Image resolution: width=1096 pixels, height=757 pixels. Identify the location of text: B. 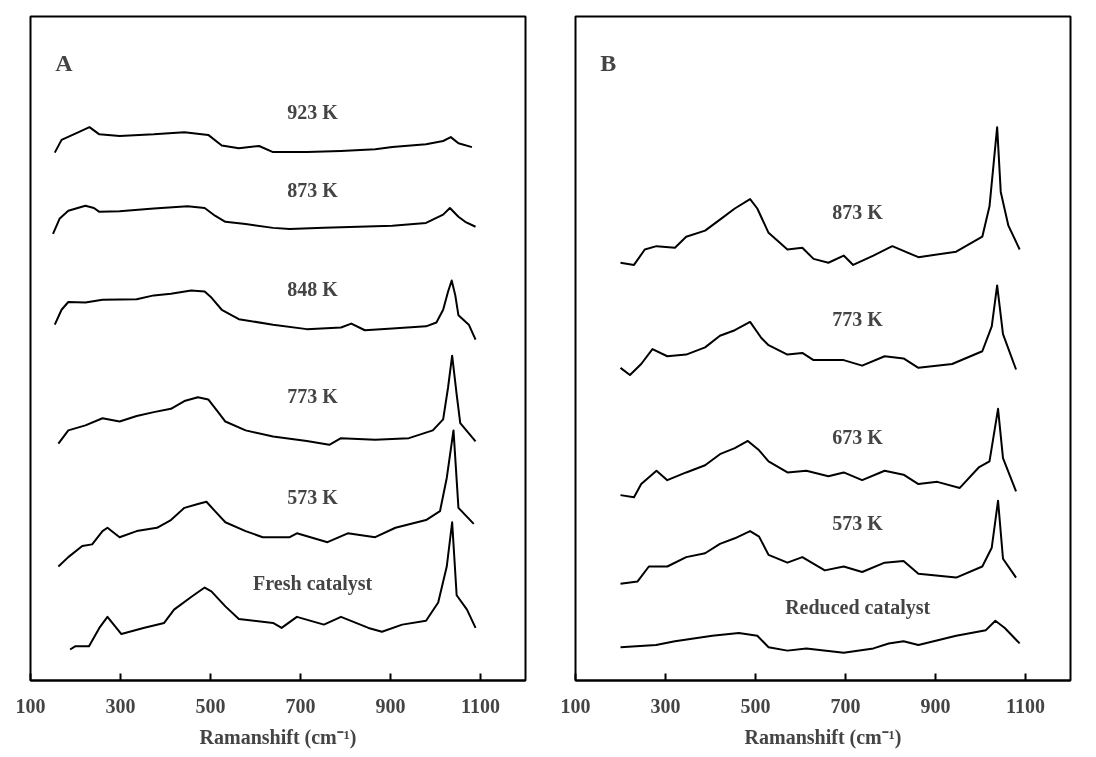
(608, 62).